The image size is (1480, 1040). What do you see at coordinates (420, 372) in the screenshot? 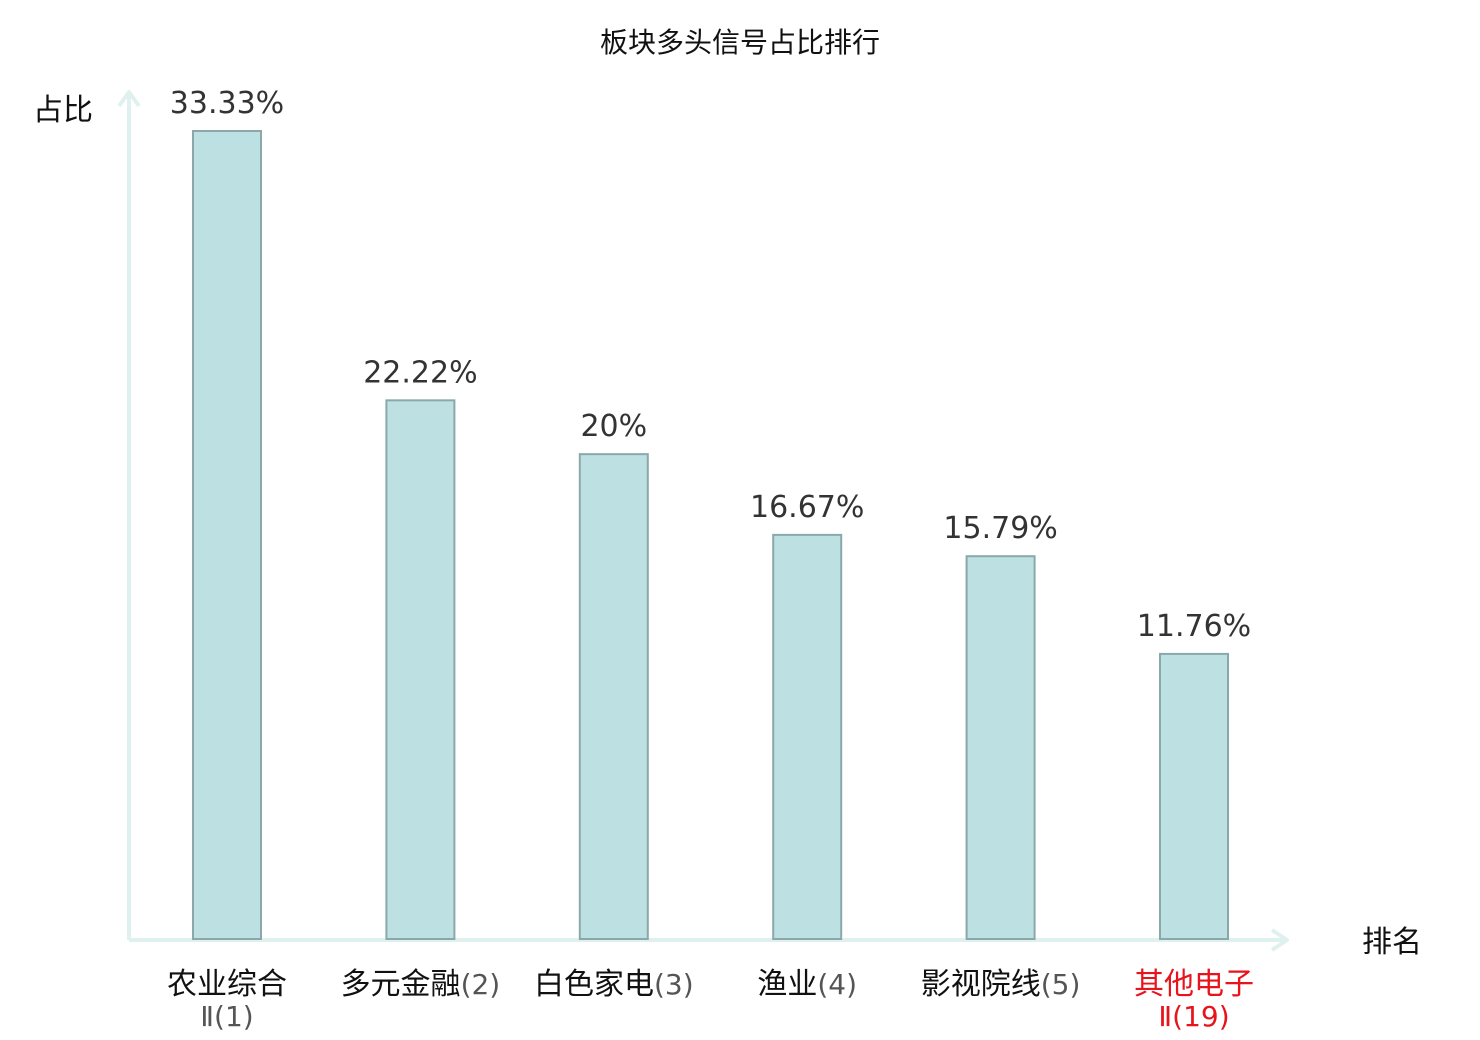
I see `value-label-2: 22.22%` at bounding box center [420, 372].